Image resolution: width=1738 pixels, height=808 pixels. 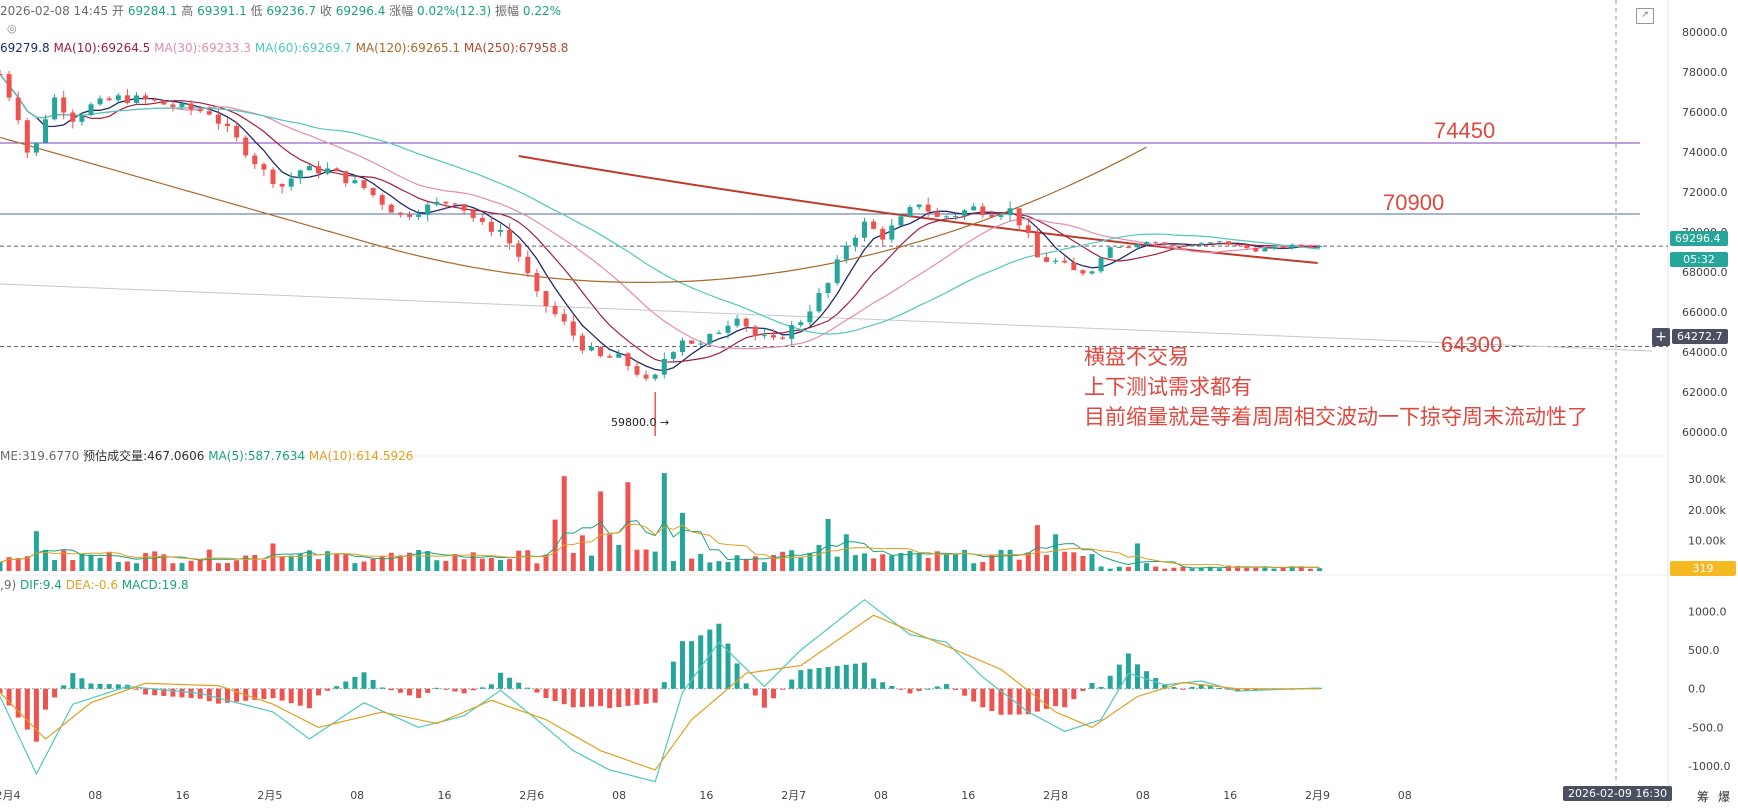 I want to click on volume-tick-label: 30.00k, so click(x=1707, y=479).